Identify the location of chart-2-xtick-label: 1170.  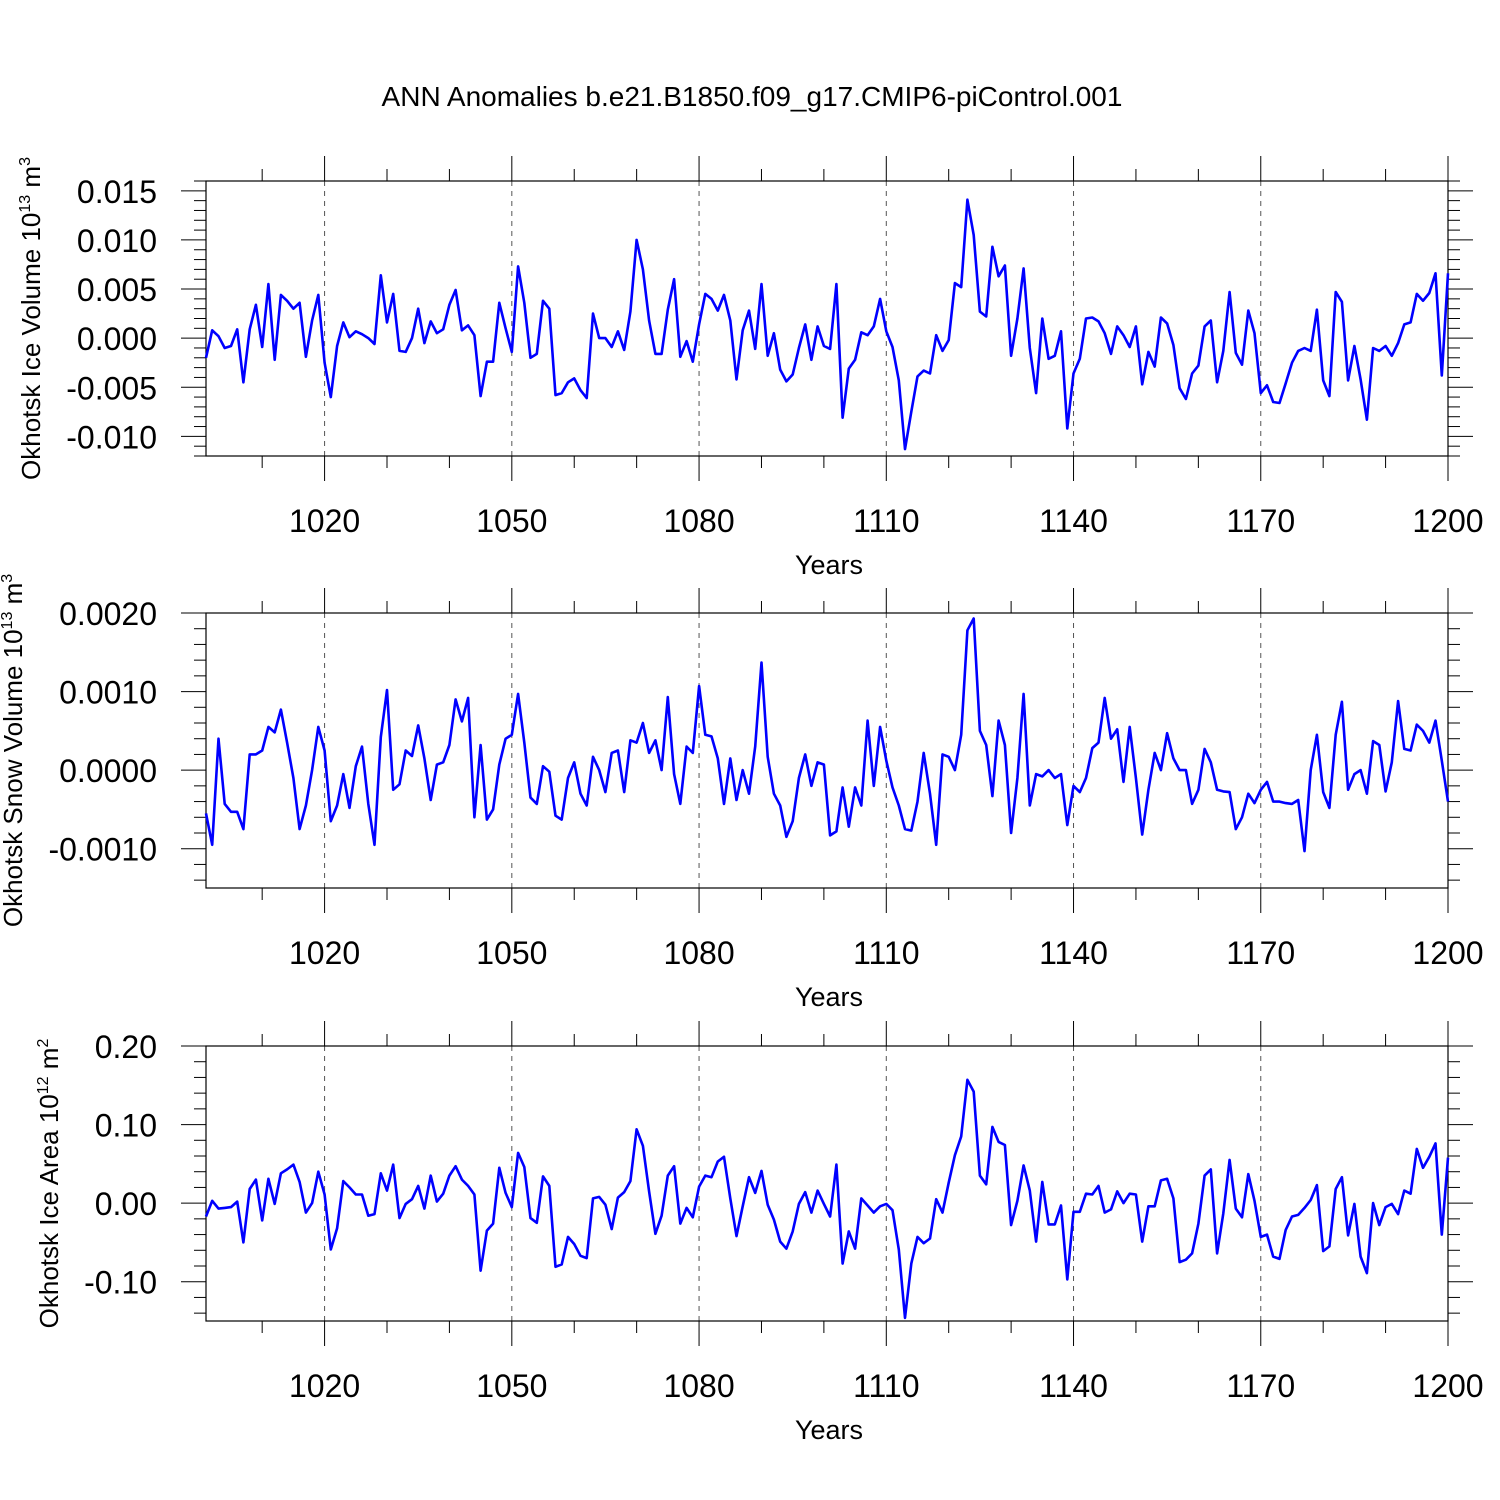
(1260, 1386).